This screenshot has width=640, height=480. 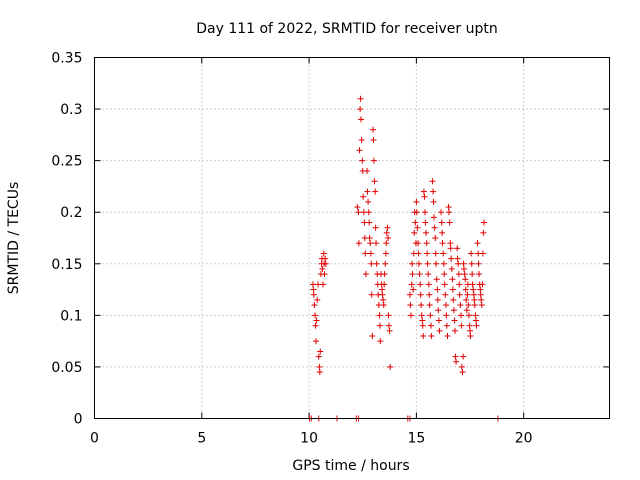 What do you see at coordinates (71, 213) in the screenshot?
I see `y-tick-label: 0.2` at bounding box center [71, 213].